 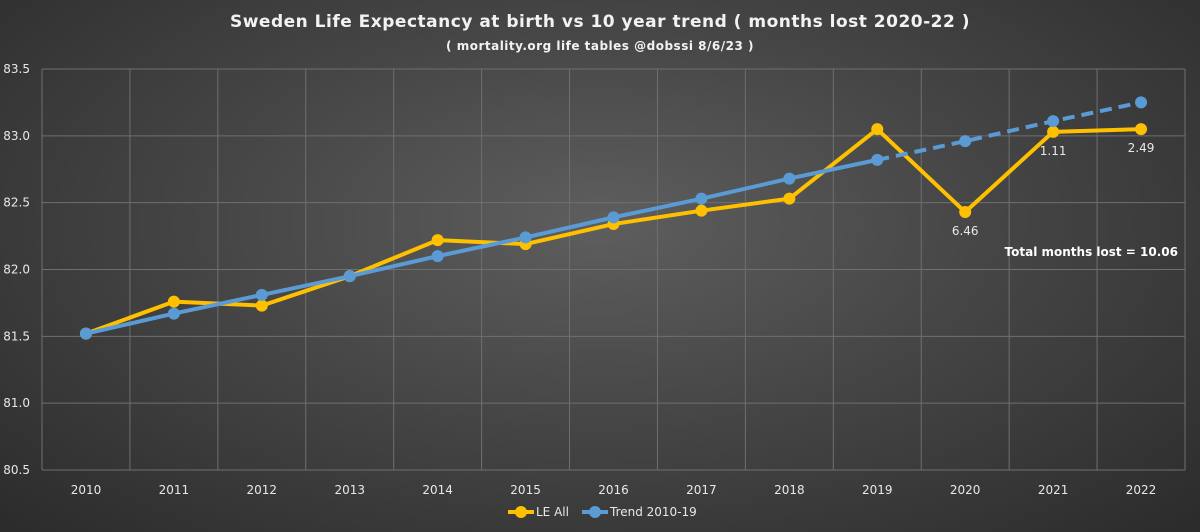 What do you see at coordinates (16, 270) in the screenshot?
I see `y-tick-label: 82.0` at bounding box center [16, 270].